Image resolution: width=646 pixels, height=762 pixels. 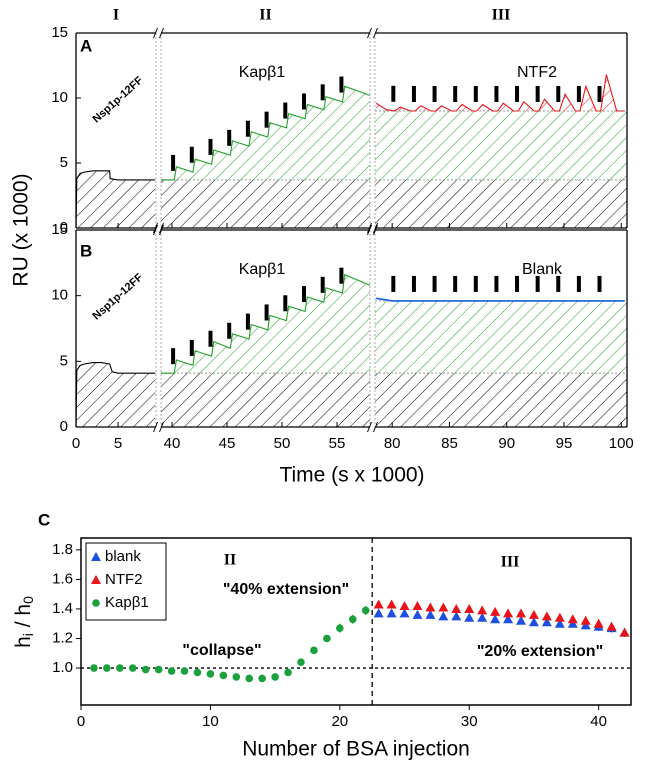 I want to click on y-label-sub: 0, so click(x=28, y=600).